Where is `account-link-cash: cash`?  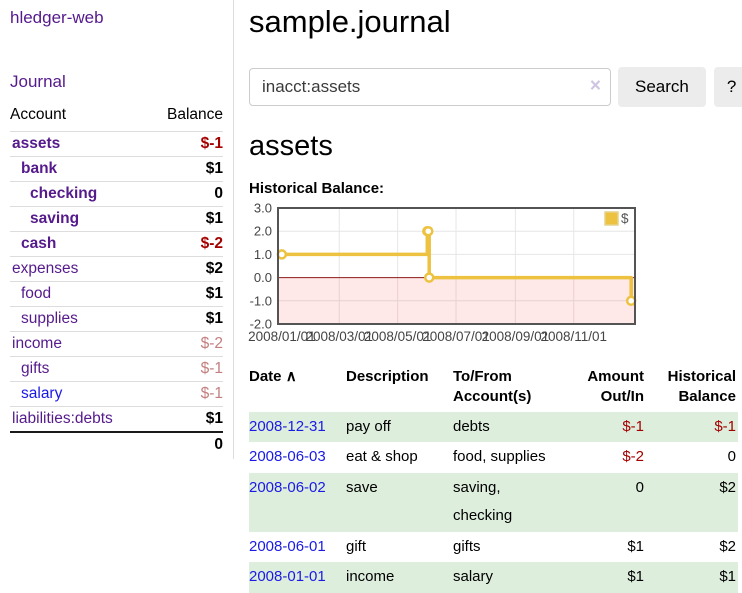
account-link-cash: cash is located at coordinates (39, 243).